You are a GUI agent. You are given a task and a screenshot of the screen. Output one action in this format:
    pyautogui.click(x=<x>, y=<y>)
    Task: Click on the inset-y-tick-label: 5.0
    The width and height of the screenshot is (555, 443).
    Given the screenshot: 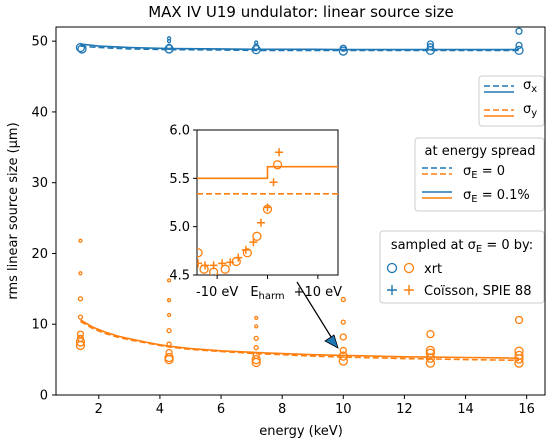 What is the action you would take?
    pyautogui.click(x=179, y=227)
    